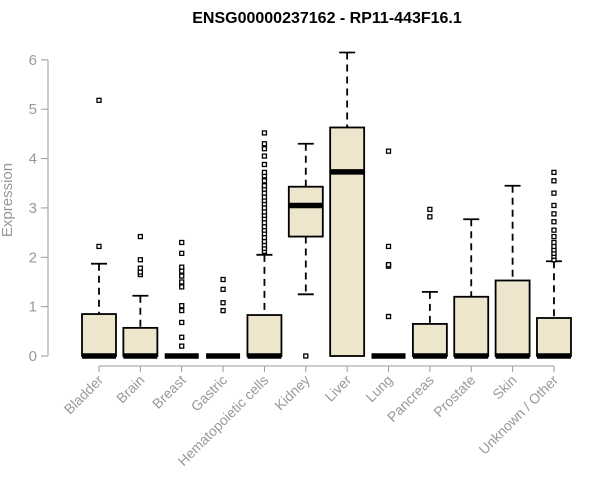 The width and height of the screenshot is (600, 500). What do you see at coordinates (33, 159) in the screenshot?
I see `y-tick-label: 4` at bounding box center [33, 159].